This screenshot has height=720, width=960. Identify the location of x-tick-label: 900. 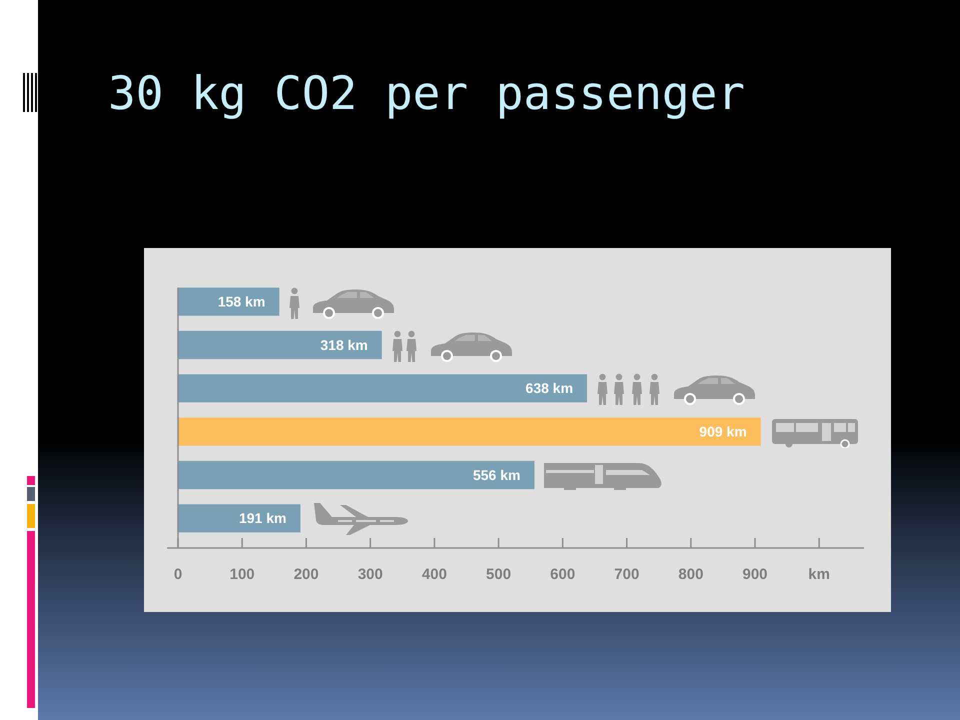
(755, 575).